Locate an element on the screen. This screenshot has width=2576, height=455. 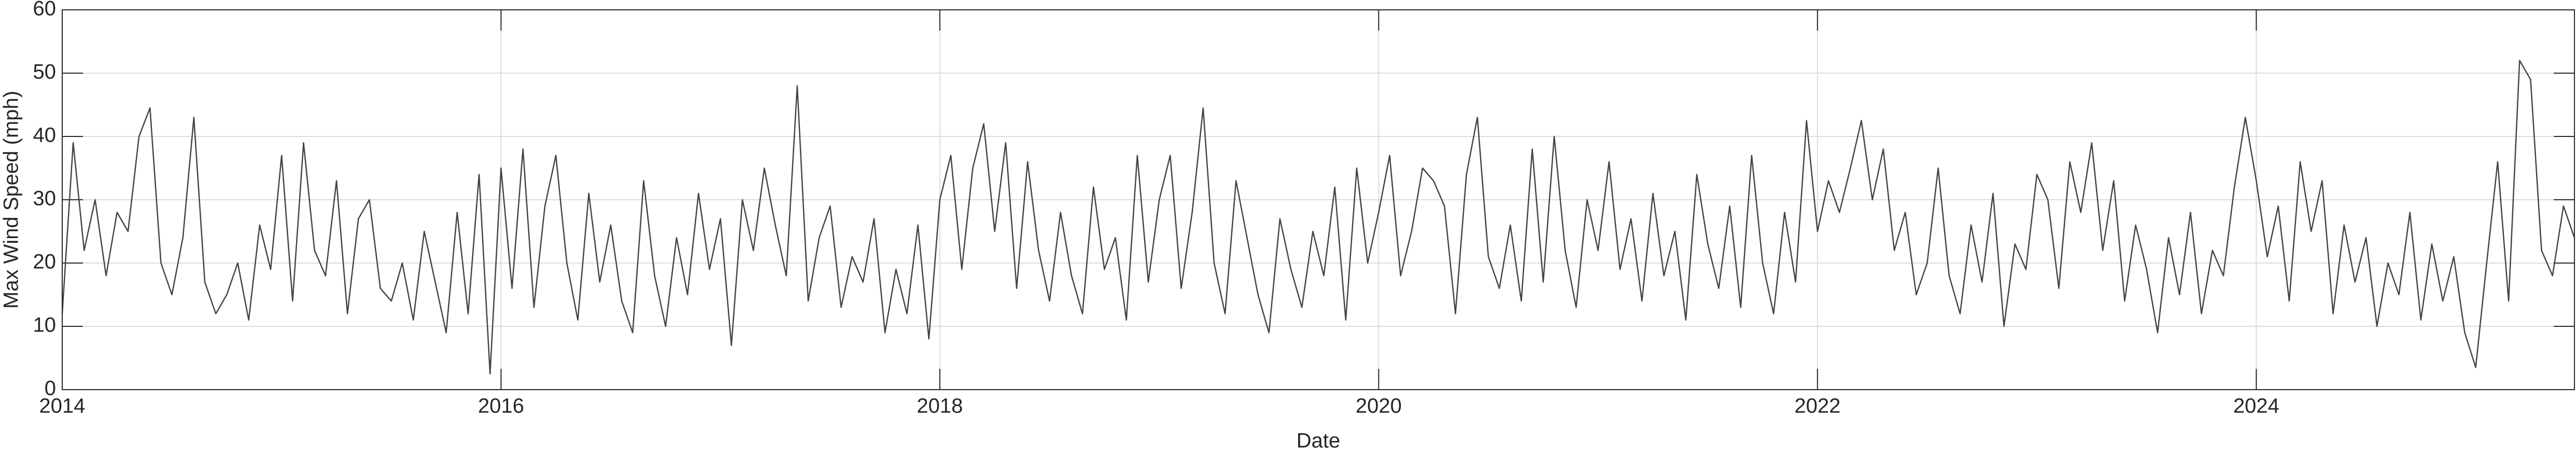
y-tick-label: 60 is located at coordinates (45, 10).